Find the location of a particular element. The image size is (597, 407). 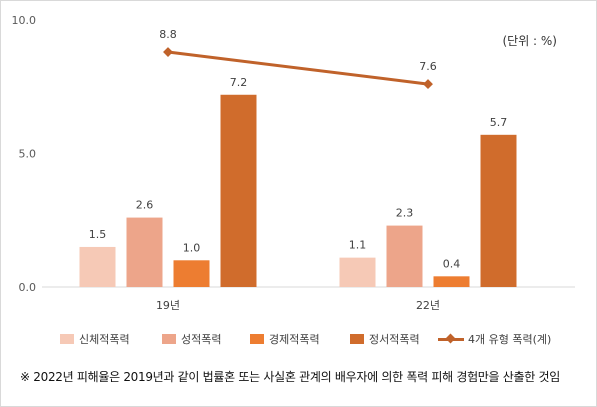

legend-item-physical: 신체적폭력 is located at coordinates (95, 339).